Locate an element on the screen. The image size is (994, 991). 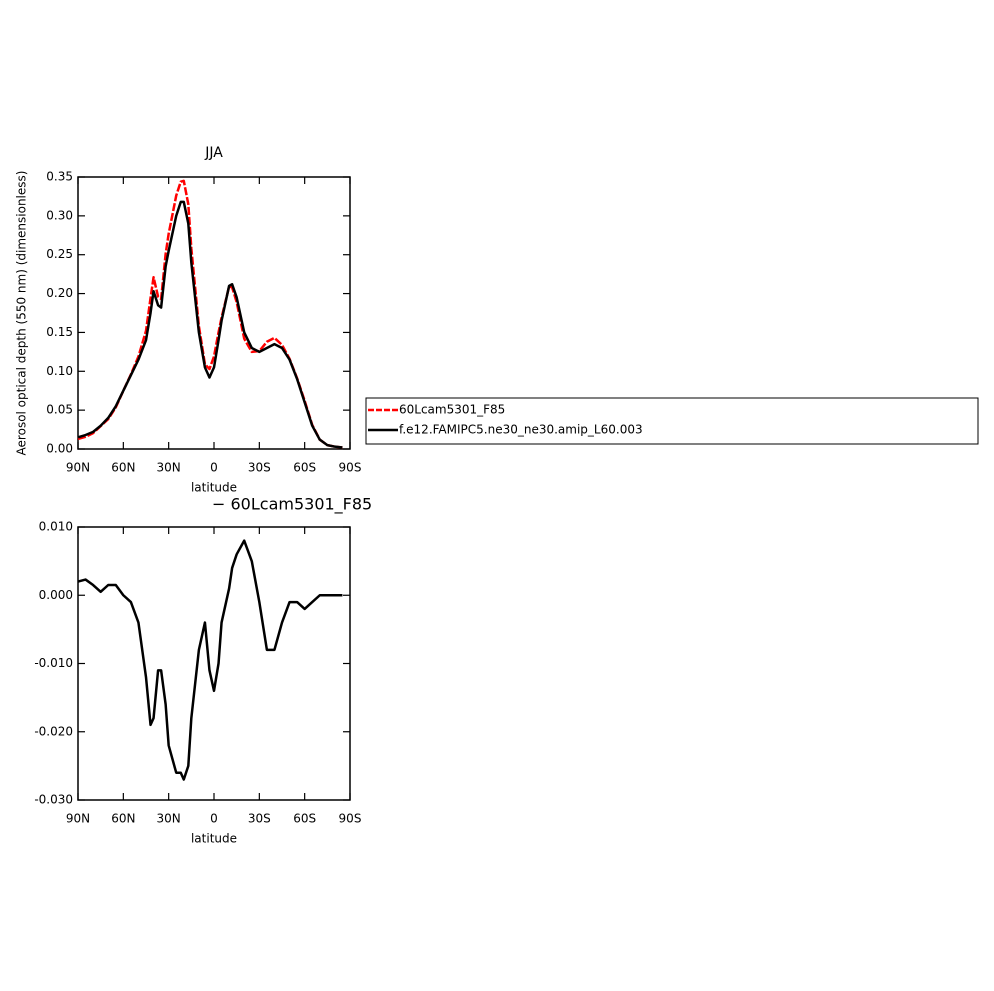
y-tick-label: 0.35 is located at coordinates (59, 177).